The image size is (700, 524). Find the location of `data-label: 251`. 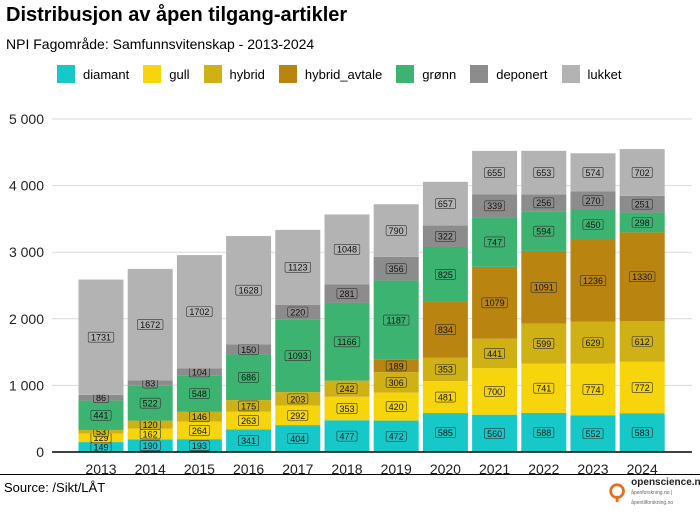

data-label: 251 is located at coordinates (642, 205).